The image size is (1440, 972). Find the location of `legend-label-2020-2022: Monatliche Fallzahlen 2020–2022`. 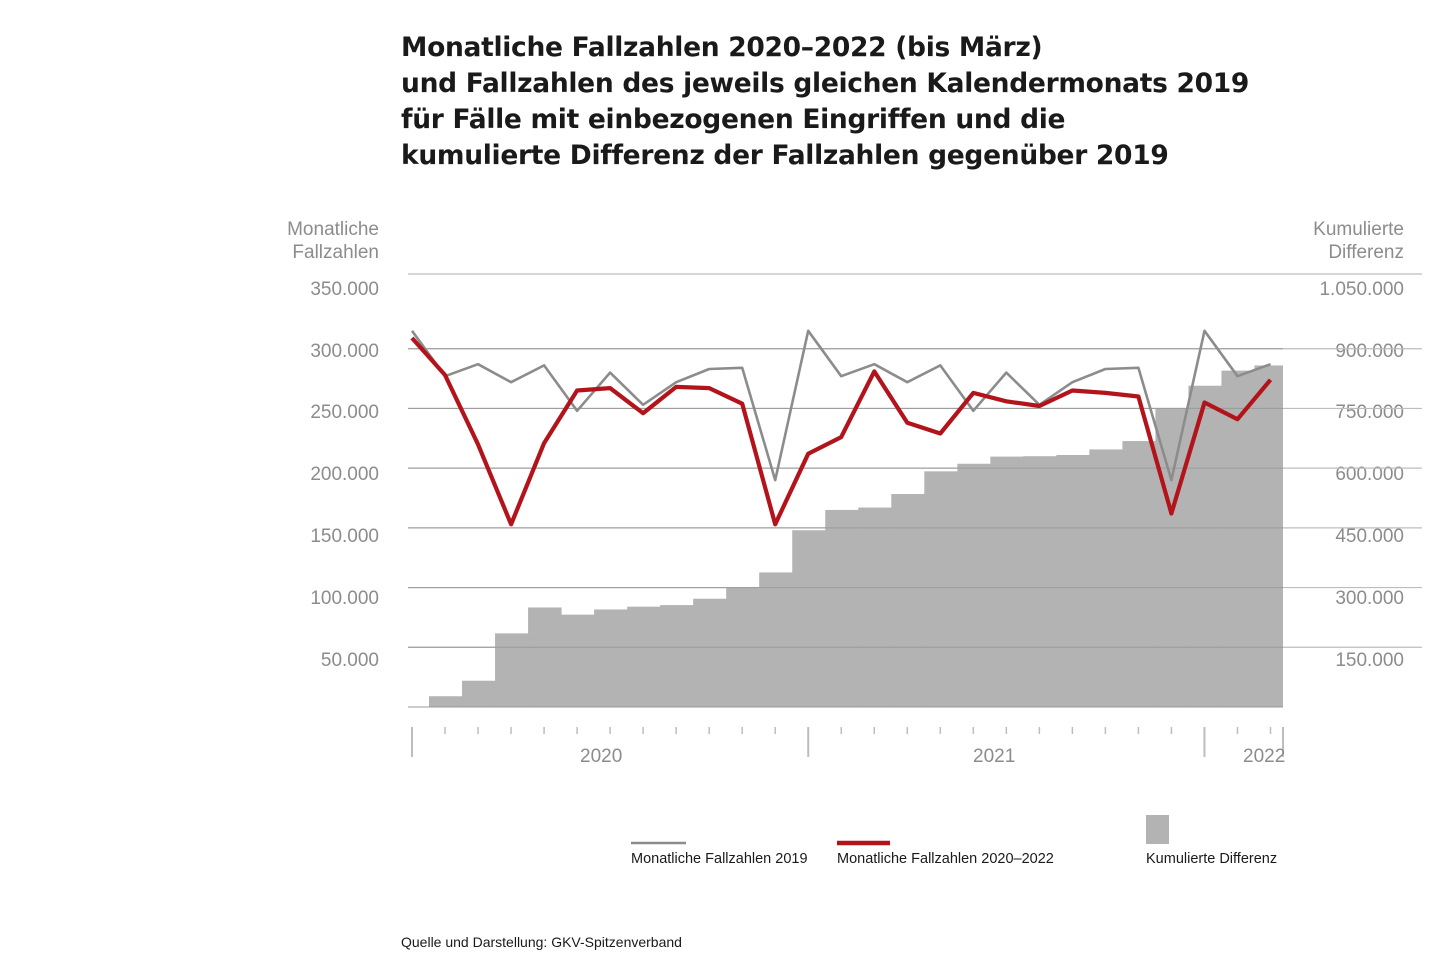

legend-label-2020-2022: Monatliche Fallzahlen 2020–2022 is located at coordinates (945, 859).